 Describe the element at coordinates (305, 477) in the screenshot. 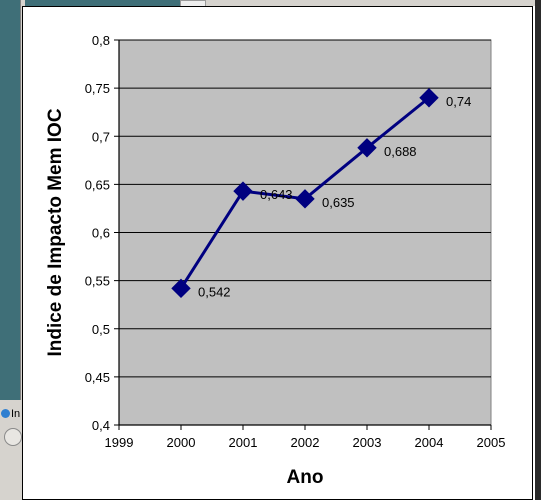

I see `x-axis-title: Ano` at that location.